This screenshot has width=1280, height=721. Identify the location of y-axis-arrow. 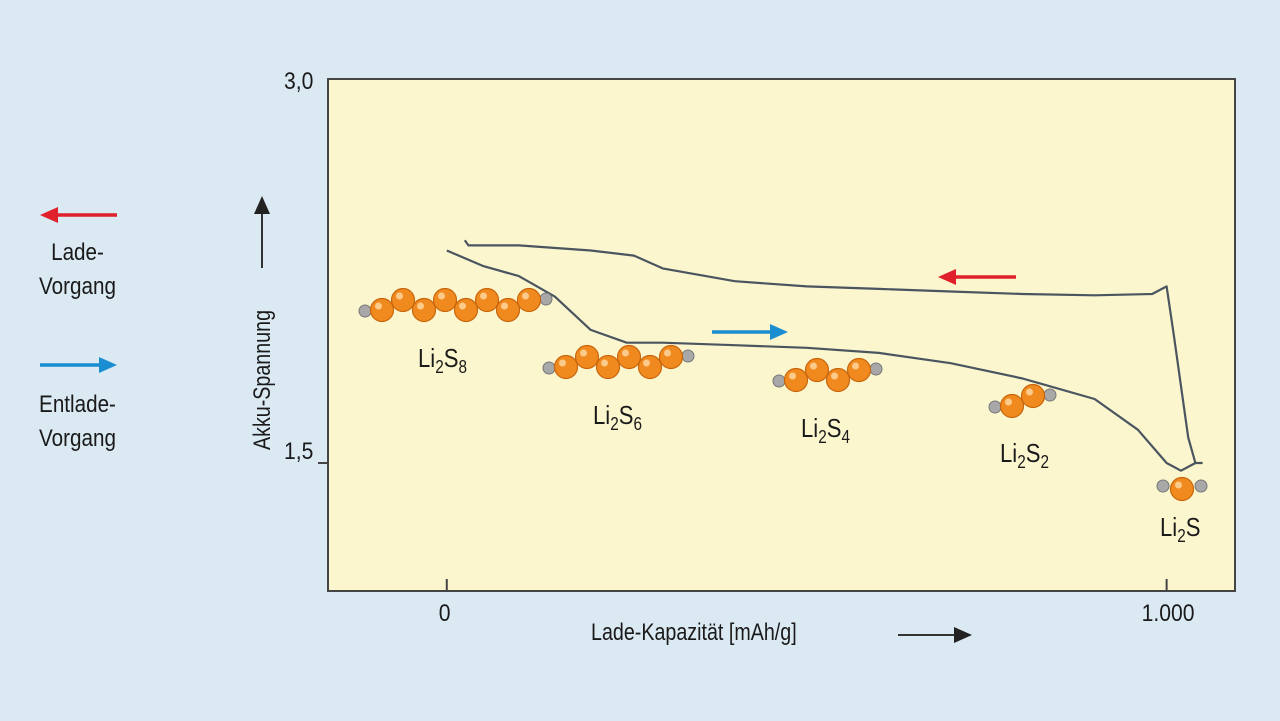
(262, 232).